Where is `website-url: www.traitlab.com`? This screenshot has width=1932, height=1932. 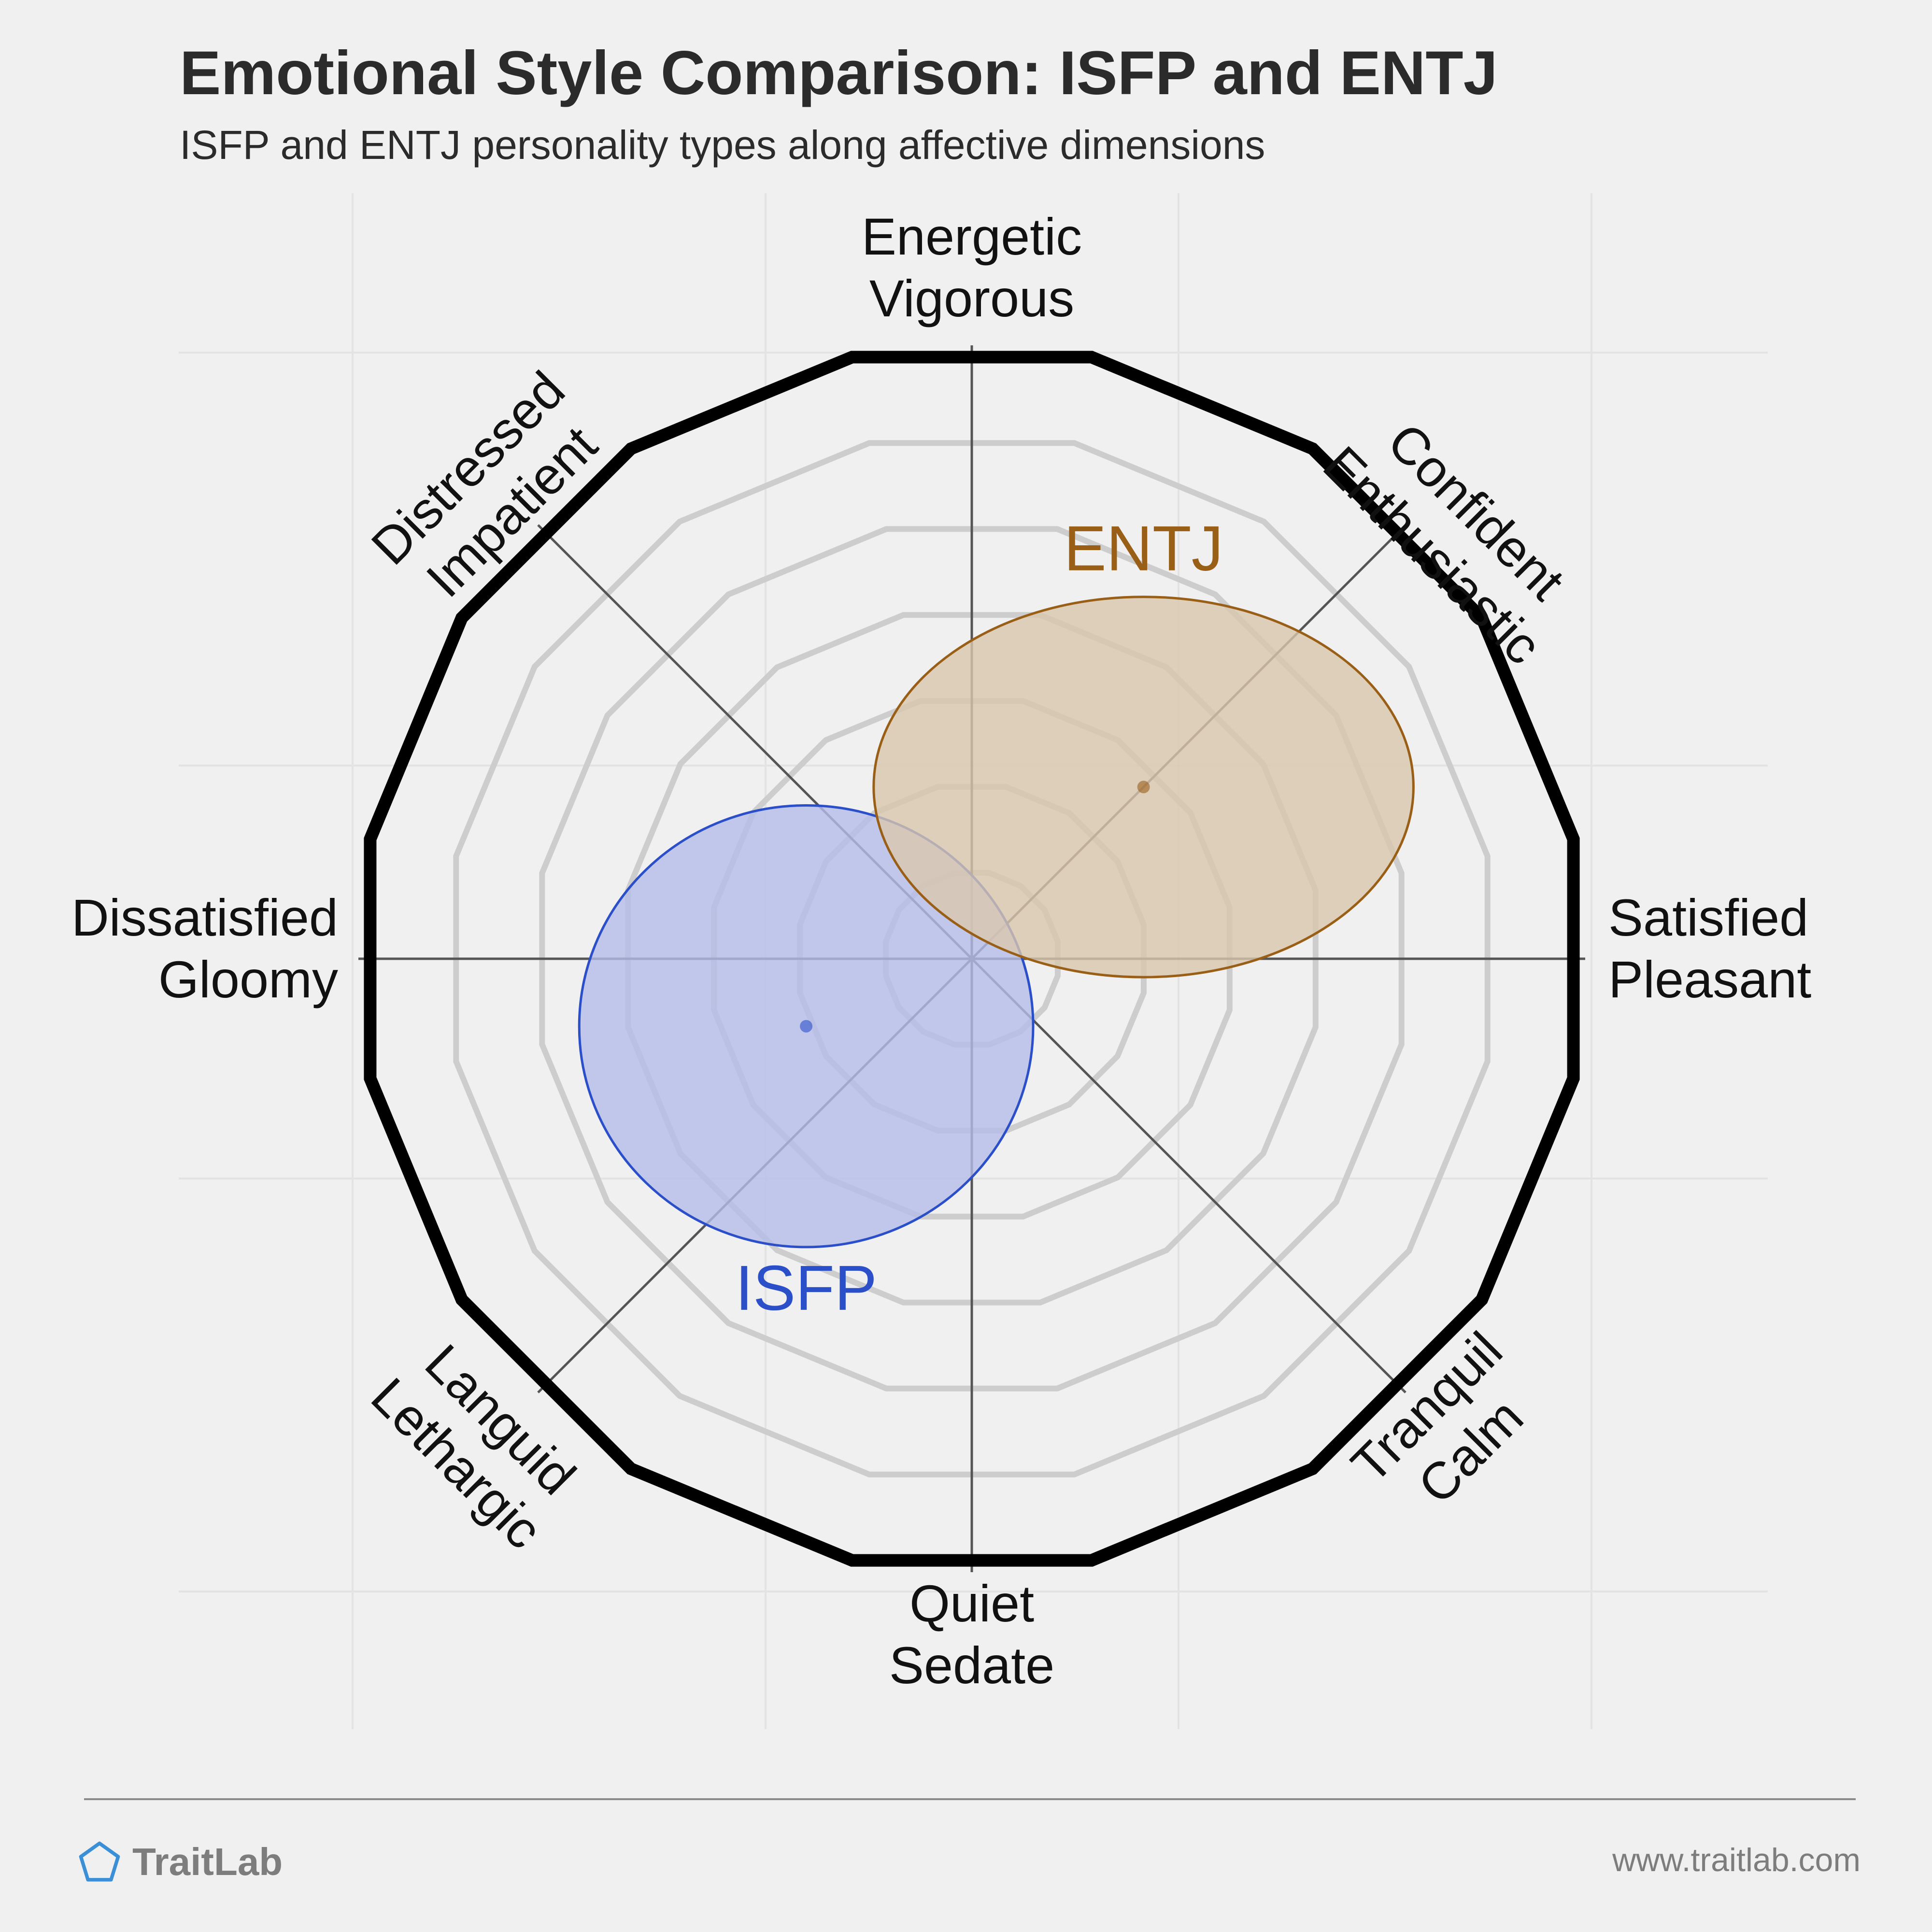
website-url: www.traitlab.com is located at coordinates (1736, 1860).